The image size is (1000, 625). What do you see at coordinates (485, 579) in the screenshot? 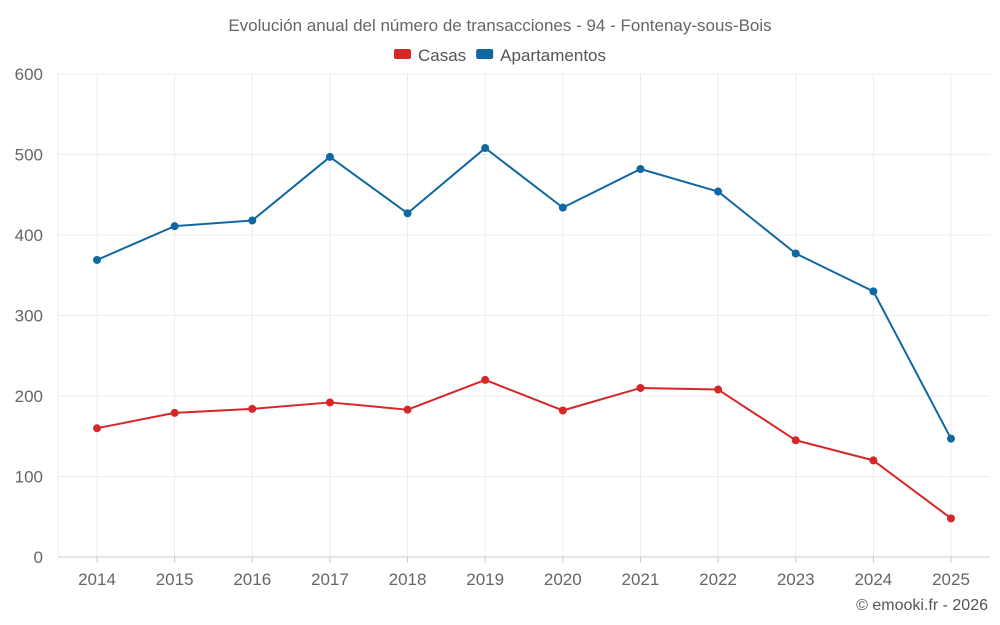
I see `x-tick-label: 2019` at bounding box center [485, 579].